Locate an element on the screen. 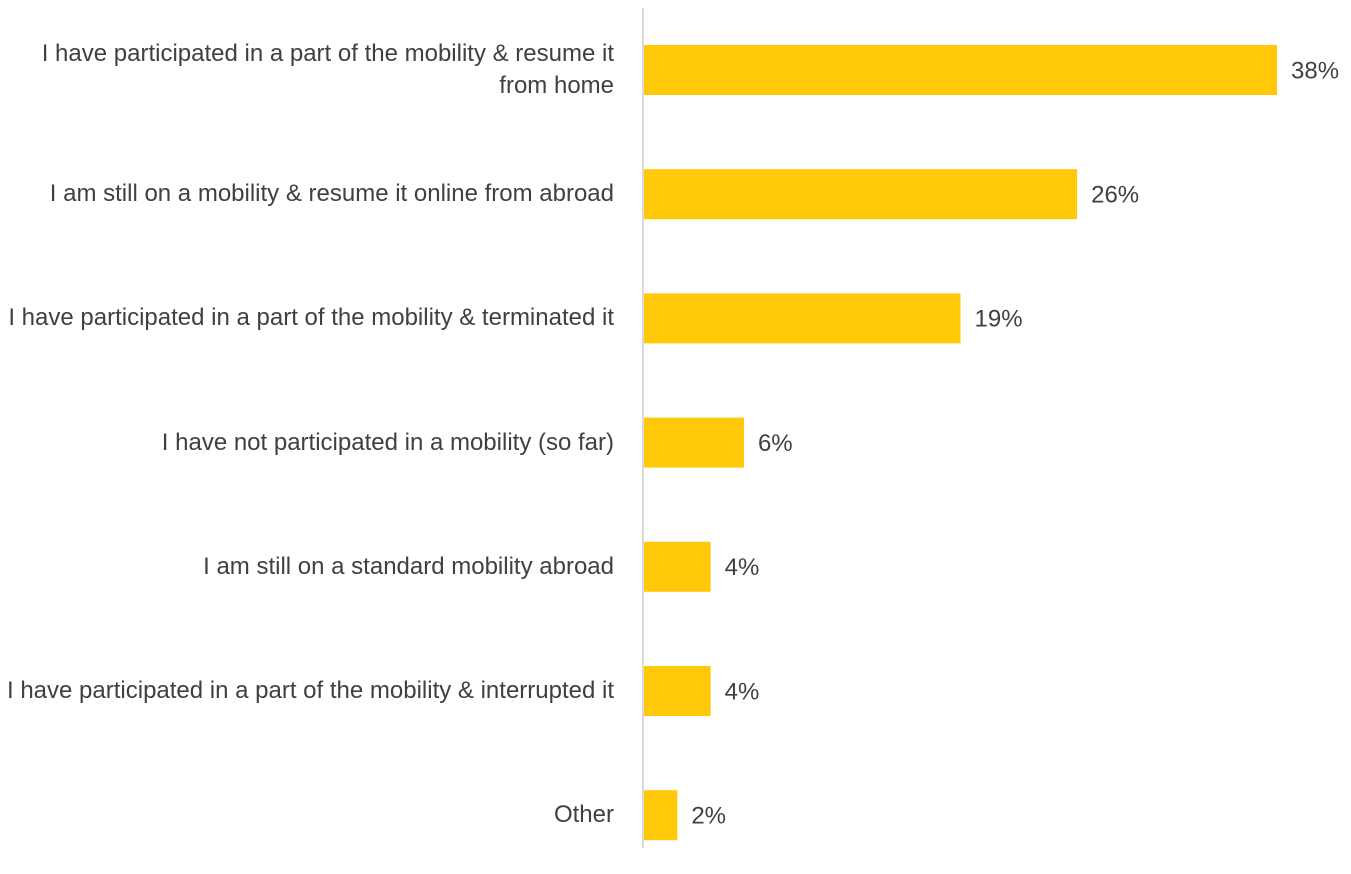 Image resolution: width=1351 pixels, height=874 pixels. value-label: 26% is located at coordinates (1115, 195).